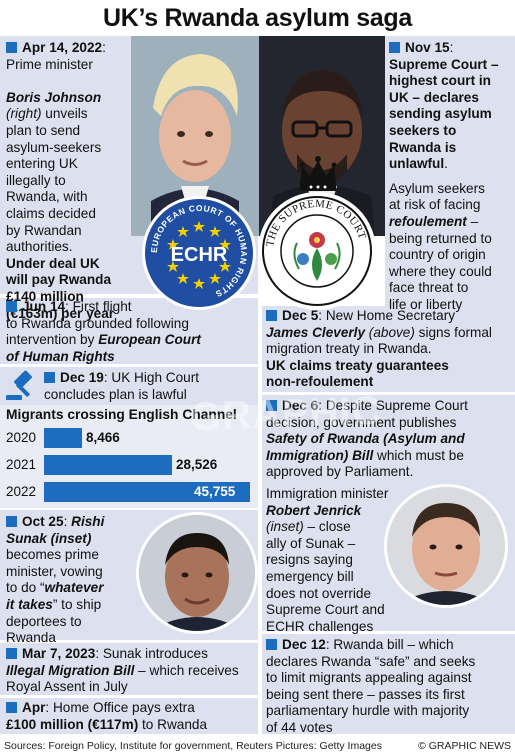  What do you see at coordinates (21, 491) in the screenshot?
I see `chart-year-label: 2022` at bounding box center [21, 491].